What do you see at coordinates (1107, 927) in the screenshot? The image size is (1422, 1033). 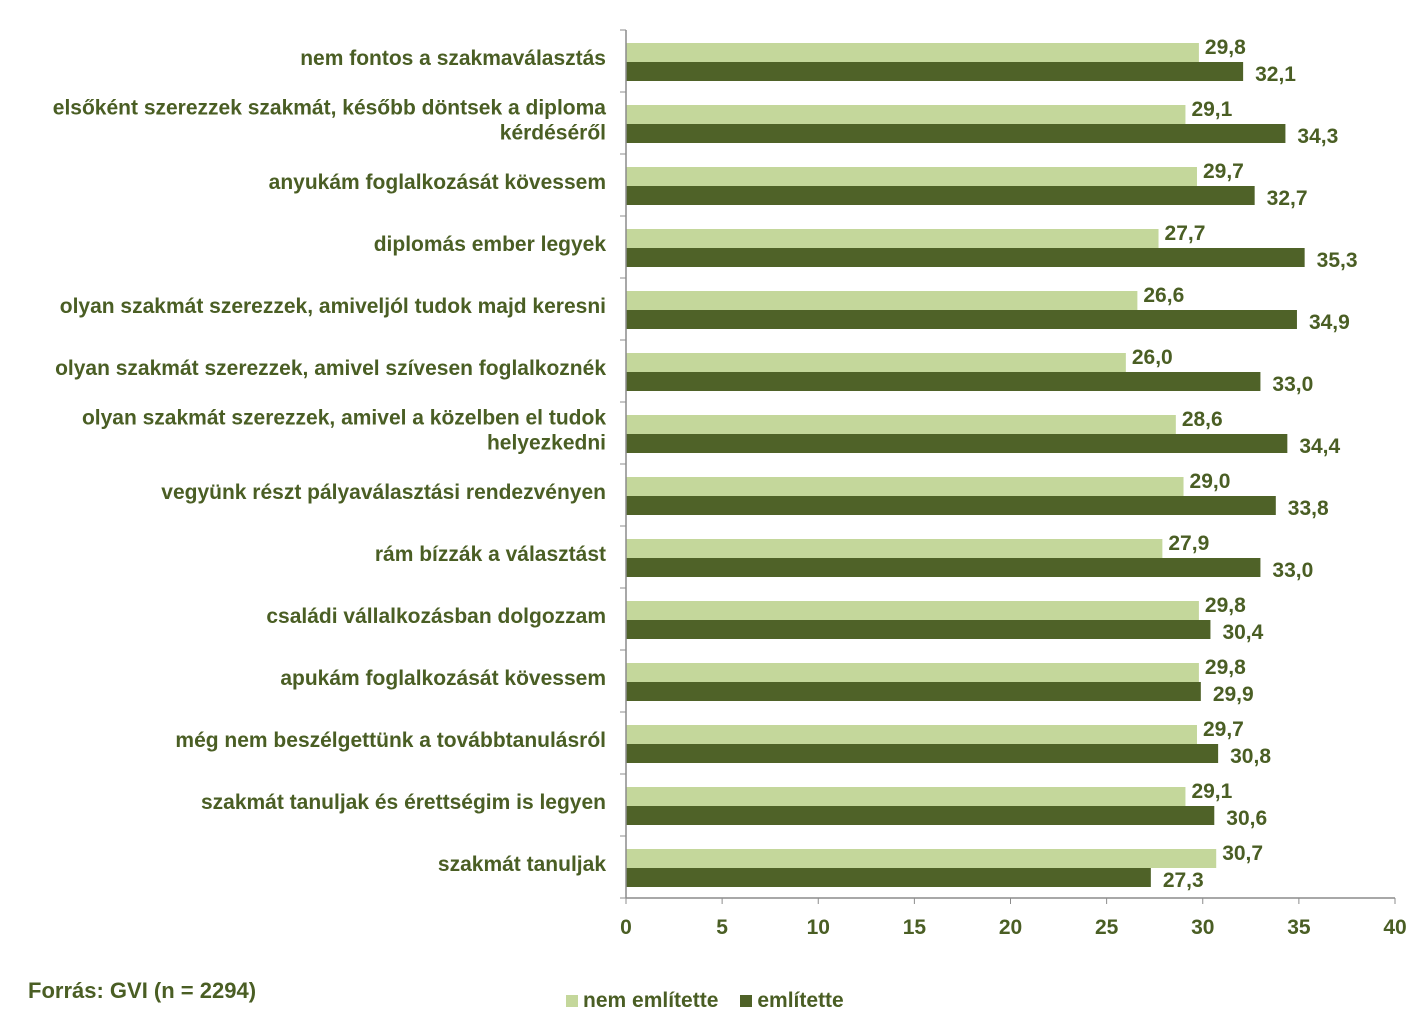 I see `x-tick-label: 25` at bounding box center [1107, 927].